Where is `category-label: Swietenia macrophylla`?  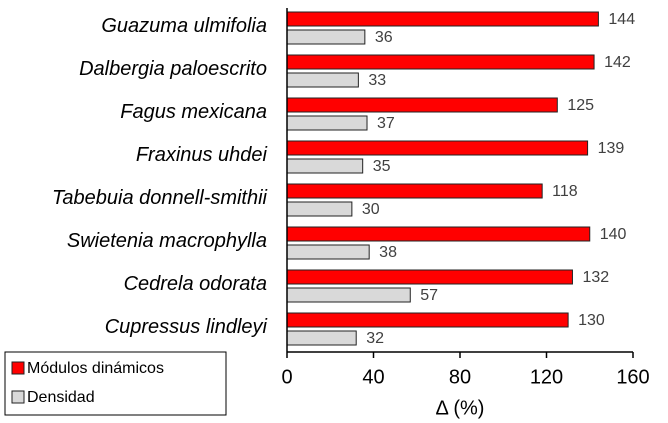 category-label: Swietenia macrophylla is located at coordinates (167, 241).